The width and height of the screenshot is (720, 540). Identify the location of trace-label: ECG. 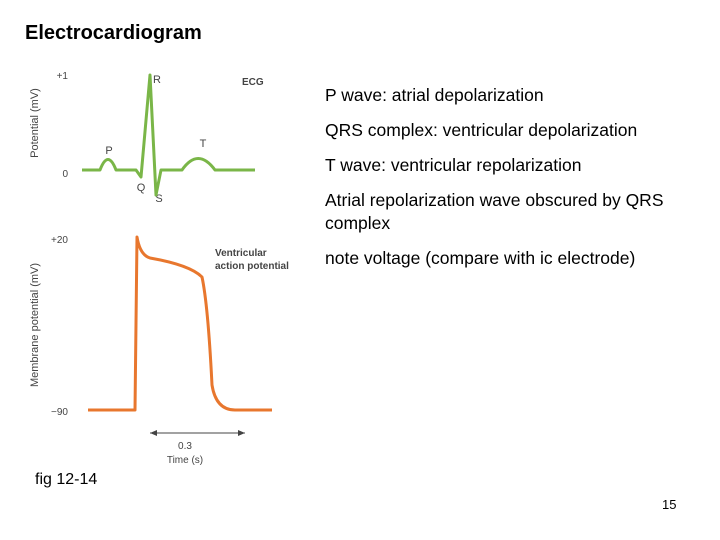
(253, 82).